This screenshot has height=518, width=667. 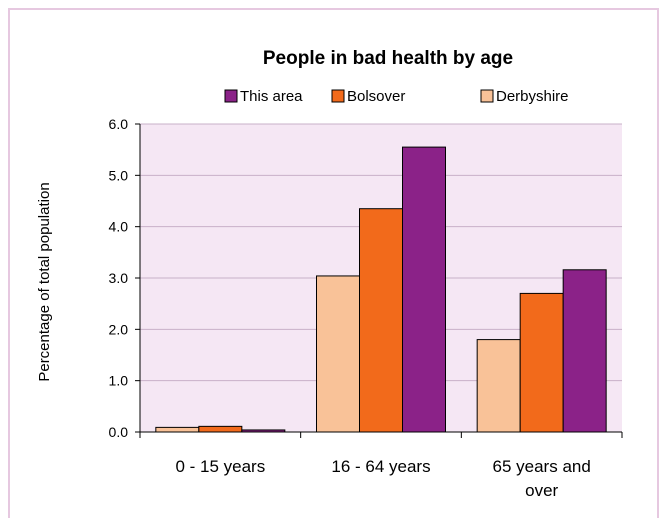 I want to click on y-tick-labels: 0.0 1.0 2.0 3.0 4.0 5.0 6.0, so click(x=119, y=278).